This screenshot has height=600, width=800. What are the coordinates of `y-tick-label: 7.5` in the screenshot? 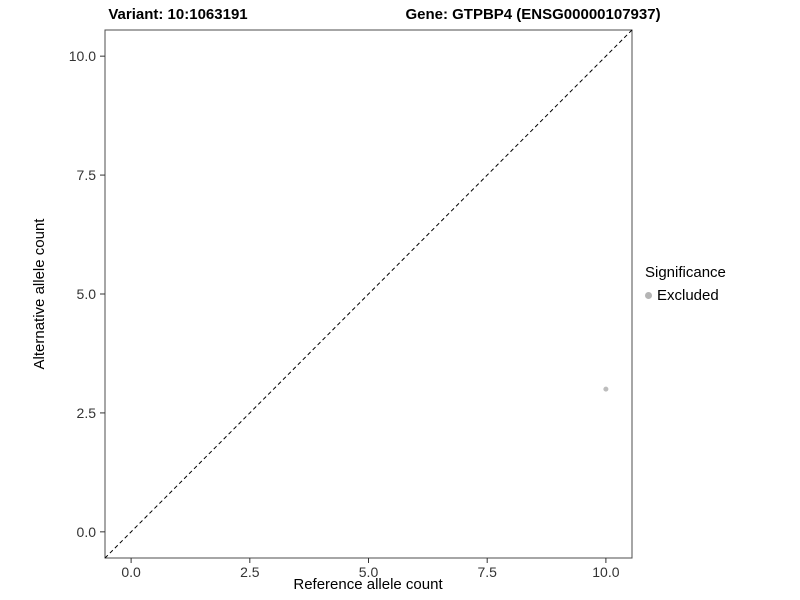 It's located at (87, 175).